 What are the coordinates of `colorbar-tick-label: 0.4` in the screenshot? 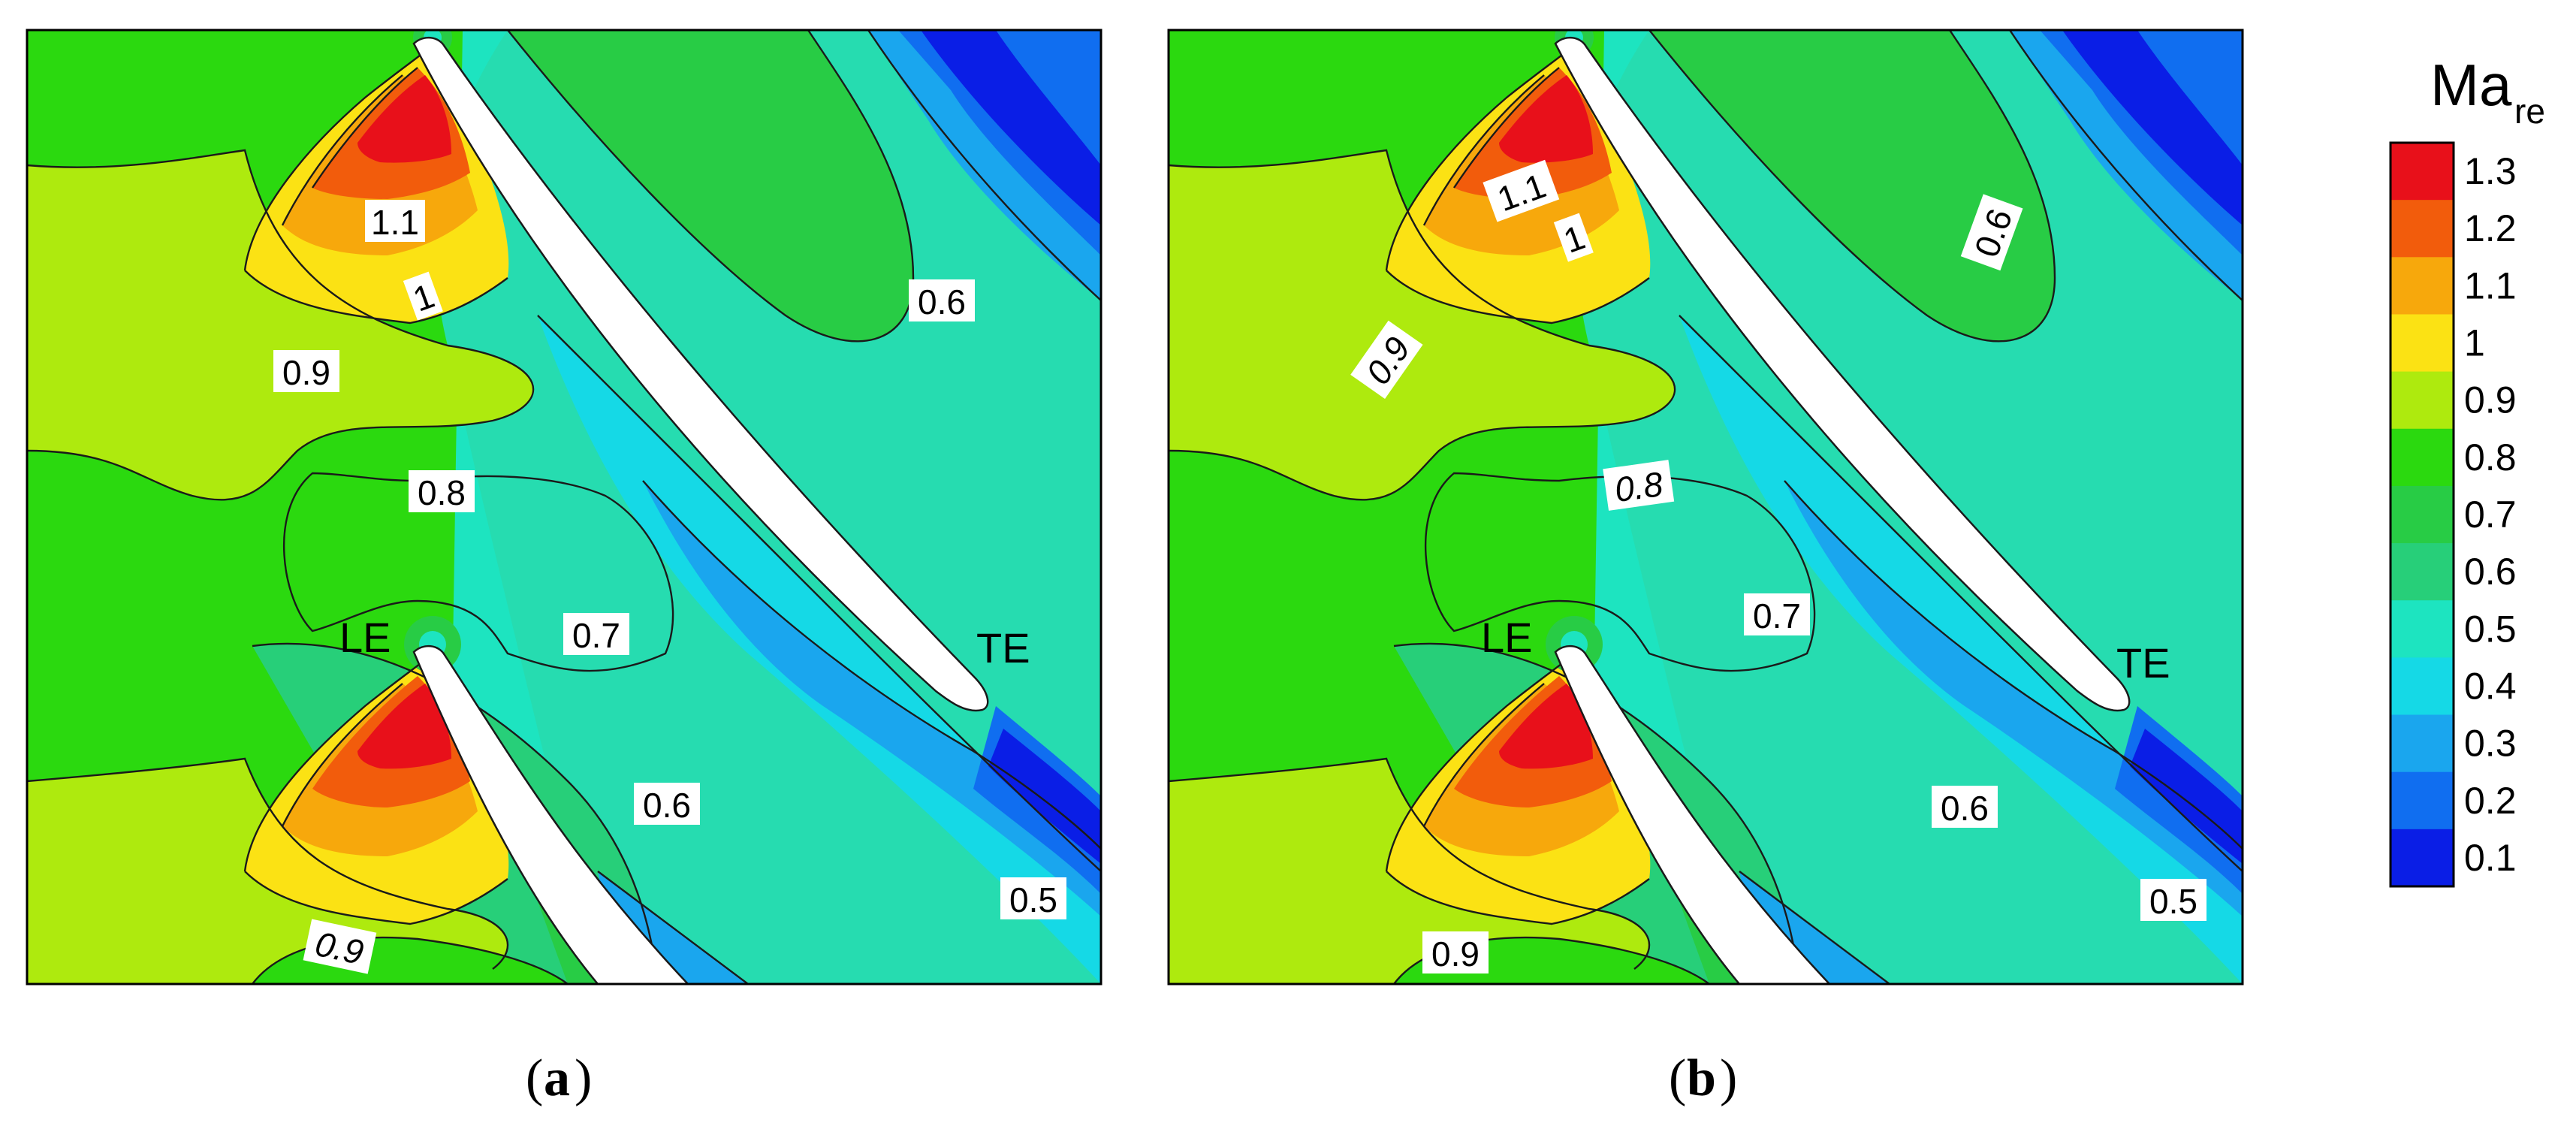 It's located at (2490, 686).